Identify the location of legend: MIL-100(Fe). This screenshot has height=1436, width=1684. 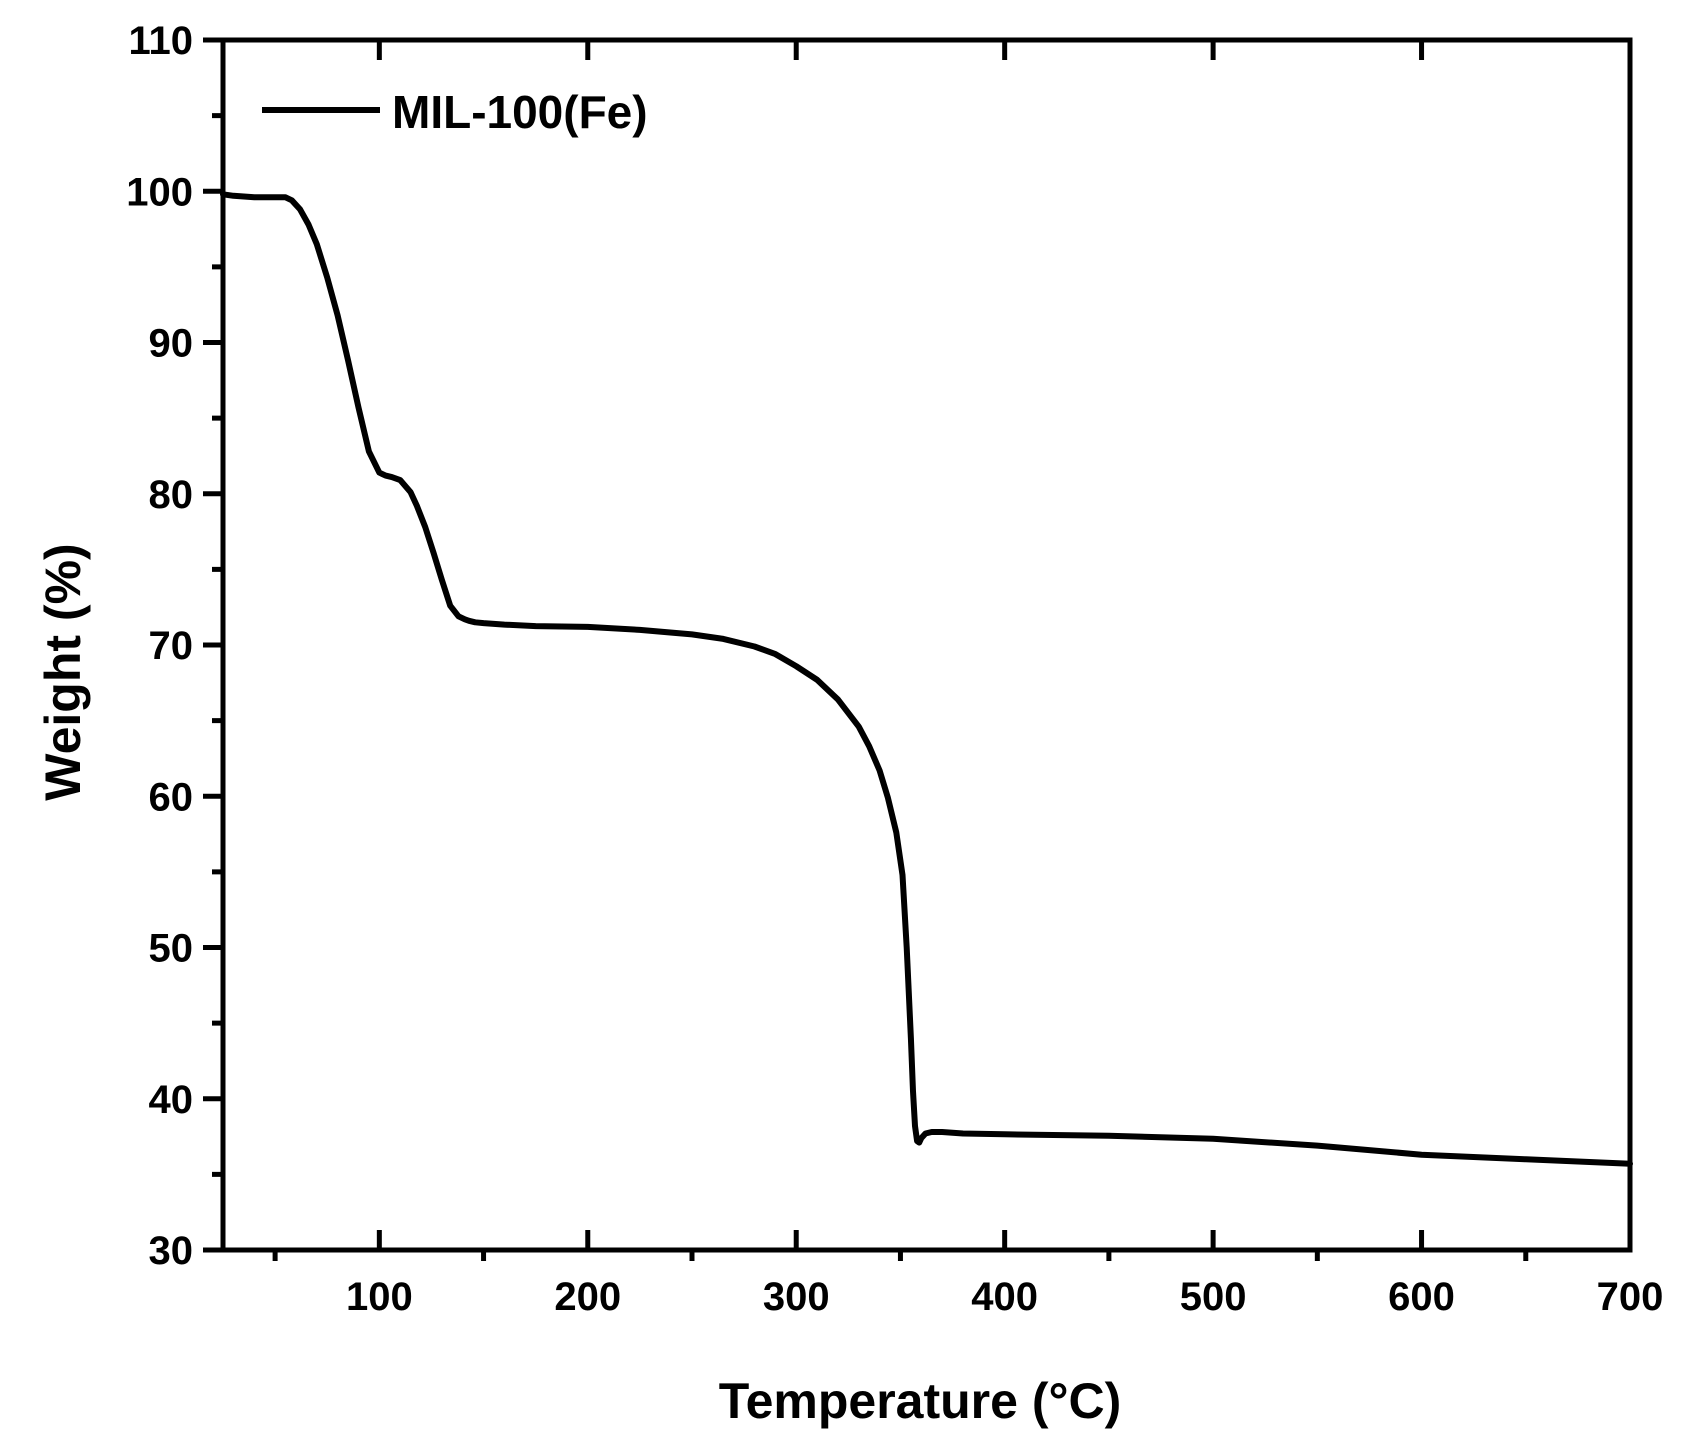
(455, 112).